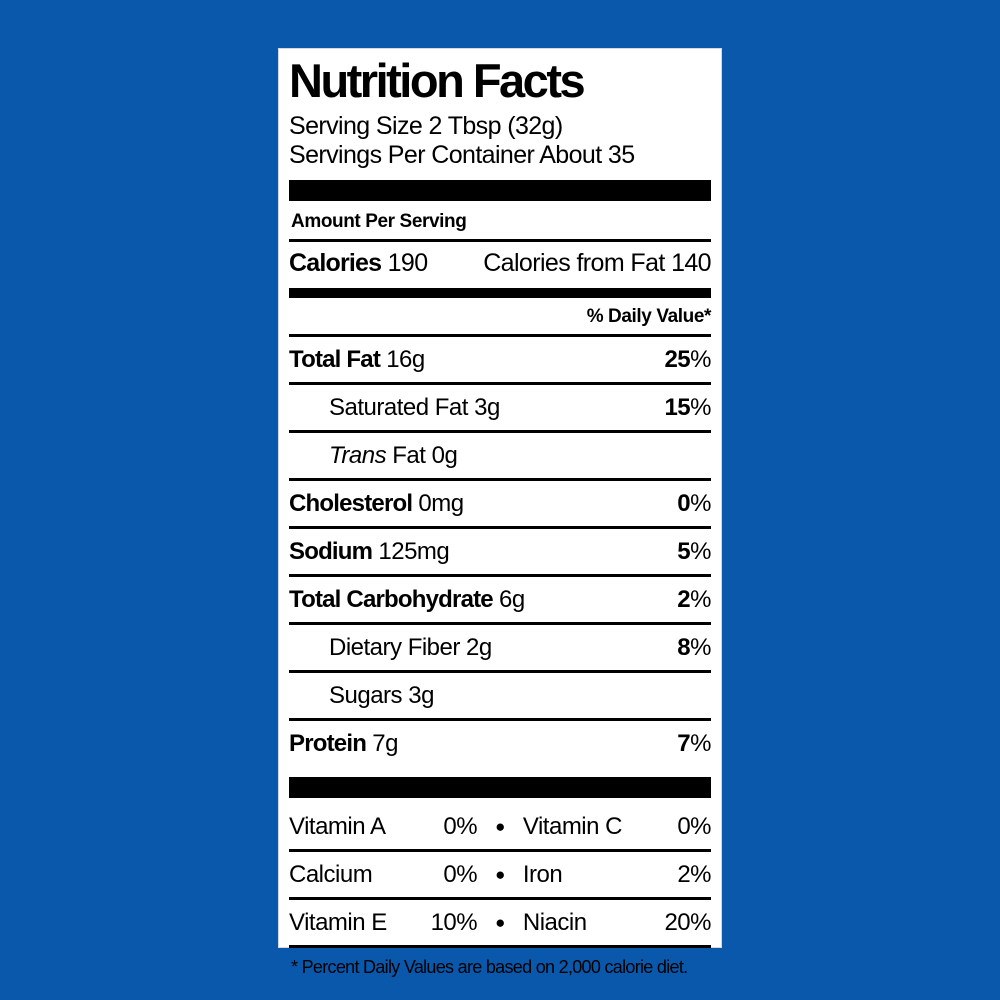 This screenshot has width=1000, height=1000. Describe the element at coordinates (500, 649) in the screenshot. I see `nutrient-row-dietary-fiber: Dietary Fiber 2g 8%` at that location.